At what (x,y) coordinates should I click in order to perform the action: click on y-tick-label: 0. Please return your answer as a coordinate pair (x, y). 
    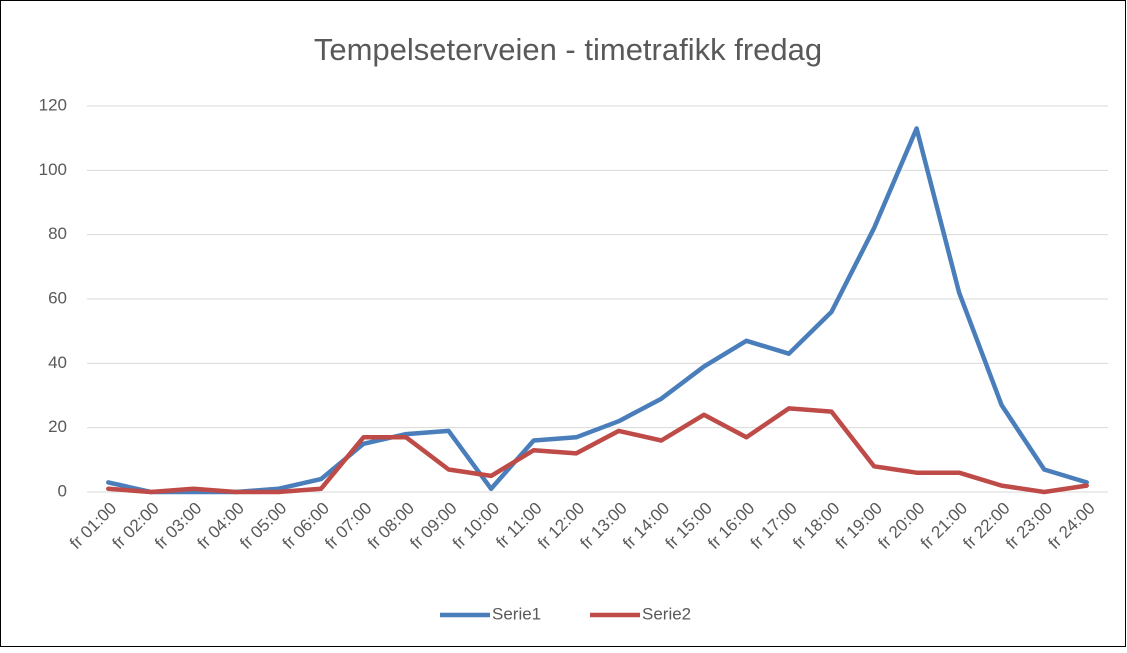
    Looking at the image, I should click on (62, 490).